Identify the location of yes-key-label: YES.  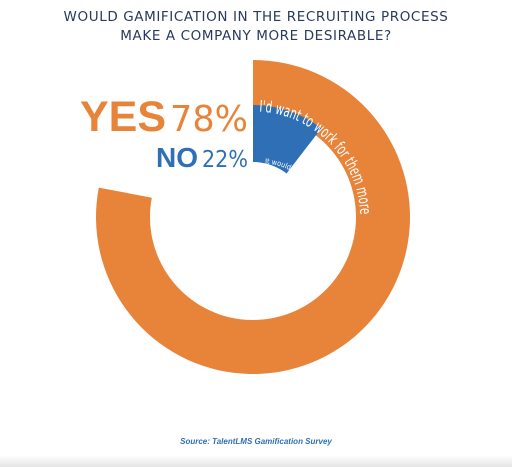
(123, 117).